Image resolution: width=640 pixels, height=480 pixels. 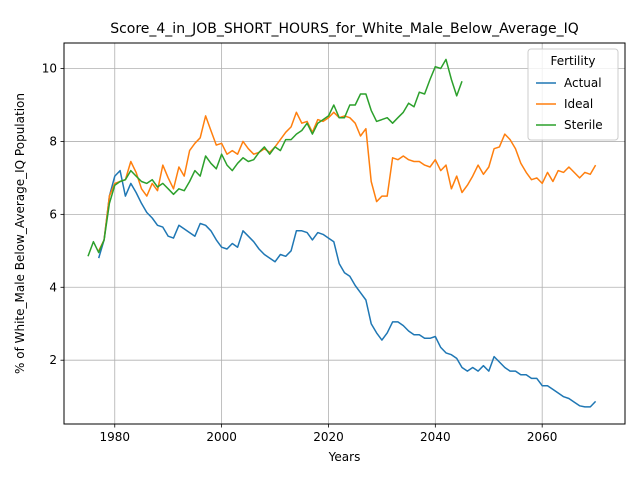 I want to click on legend-title: Fertility, so click(x=572, y=61).